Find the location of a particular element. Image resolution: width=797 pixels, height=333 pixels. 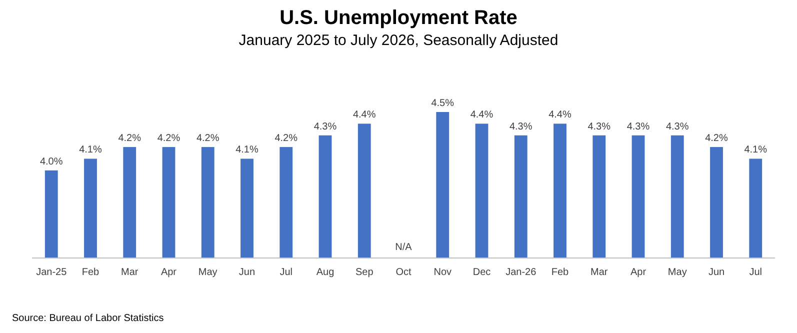

x-tick-label: Nov is located at coordinates (443, 272).